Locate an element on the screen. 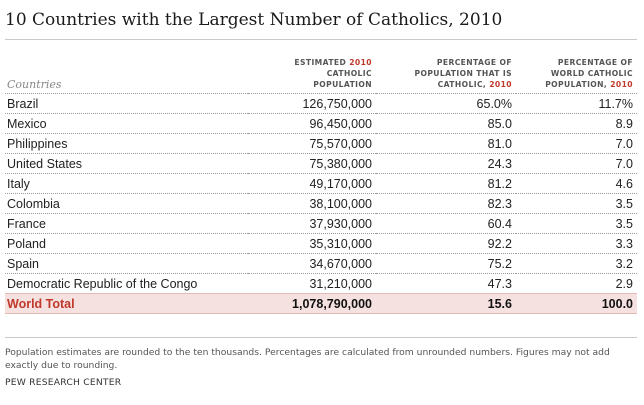  table-row: United States 75,380,000 24.3 7.0 is located at coordinates (321, 163).